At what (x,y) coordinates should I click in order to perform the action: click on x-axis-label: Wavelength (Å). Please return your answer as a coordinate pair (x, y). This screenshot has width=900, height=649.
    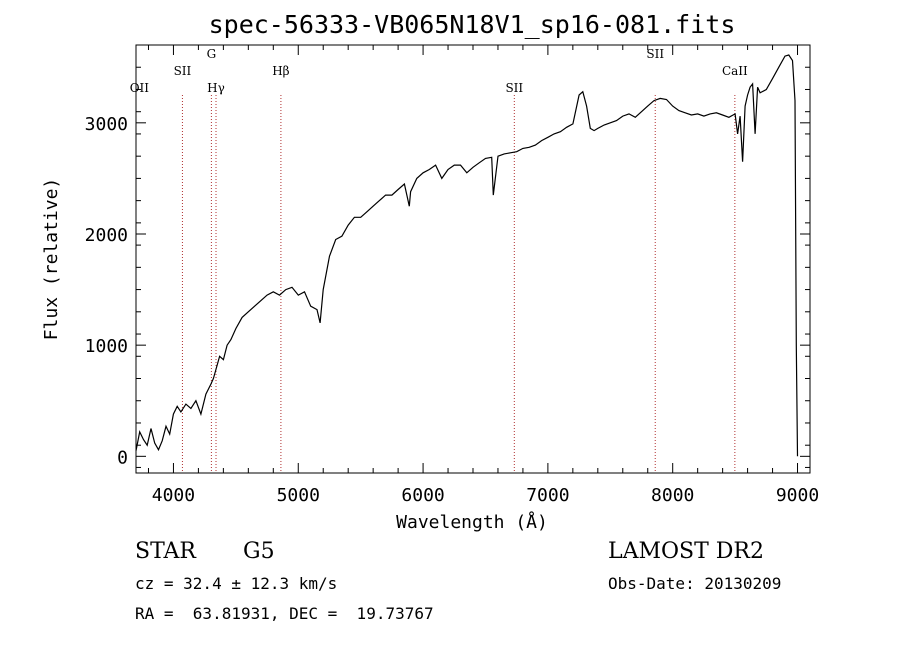
    Looking at the image, I should click on (472, 522).